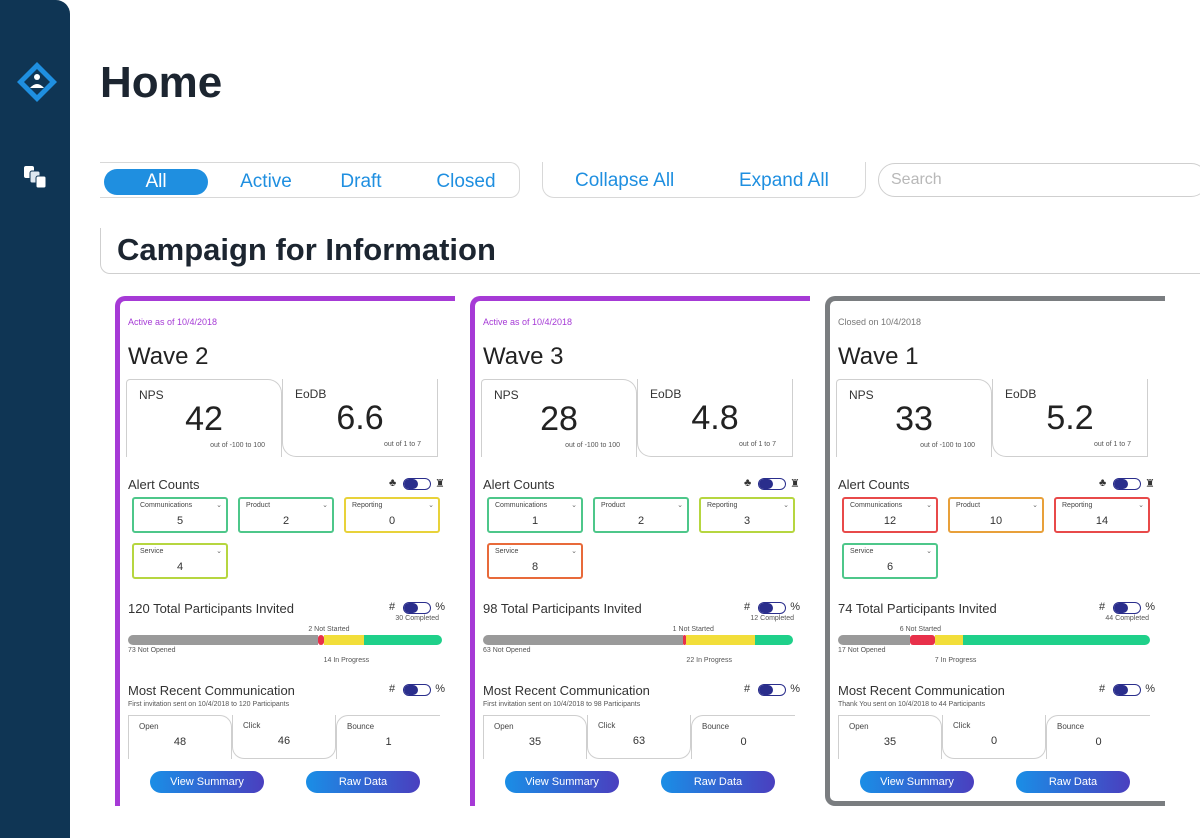  What do you see at coordinates (361, 182) in the screenshot?
I see `filter-draft-button: Draft` at bounding box center [361, 182].